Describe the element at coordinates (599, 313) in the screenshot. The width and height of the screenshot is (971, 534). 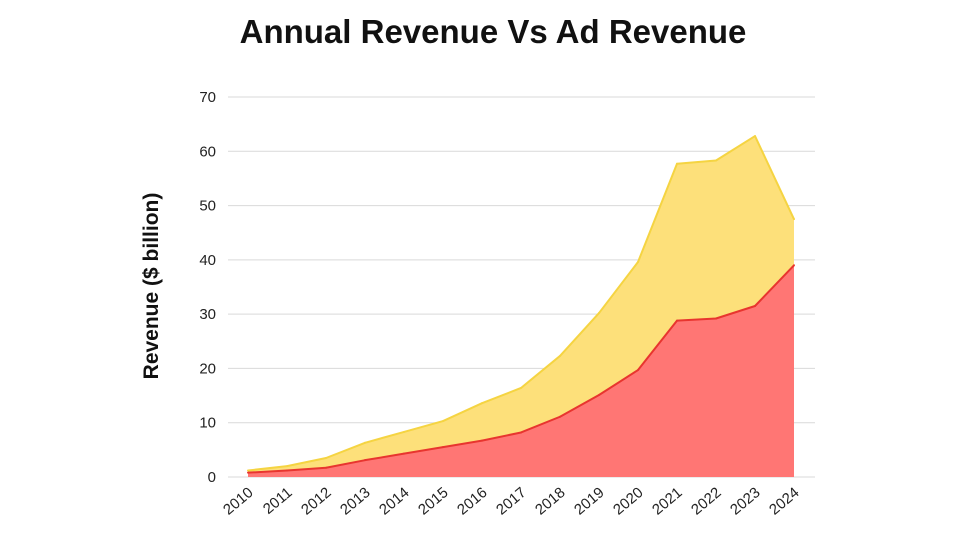
I see `annual-revenue-point-2019` at that location.